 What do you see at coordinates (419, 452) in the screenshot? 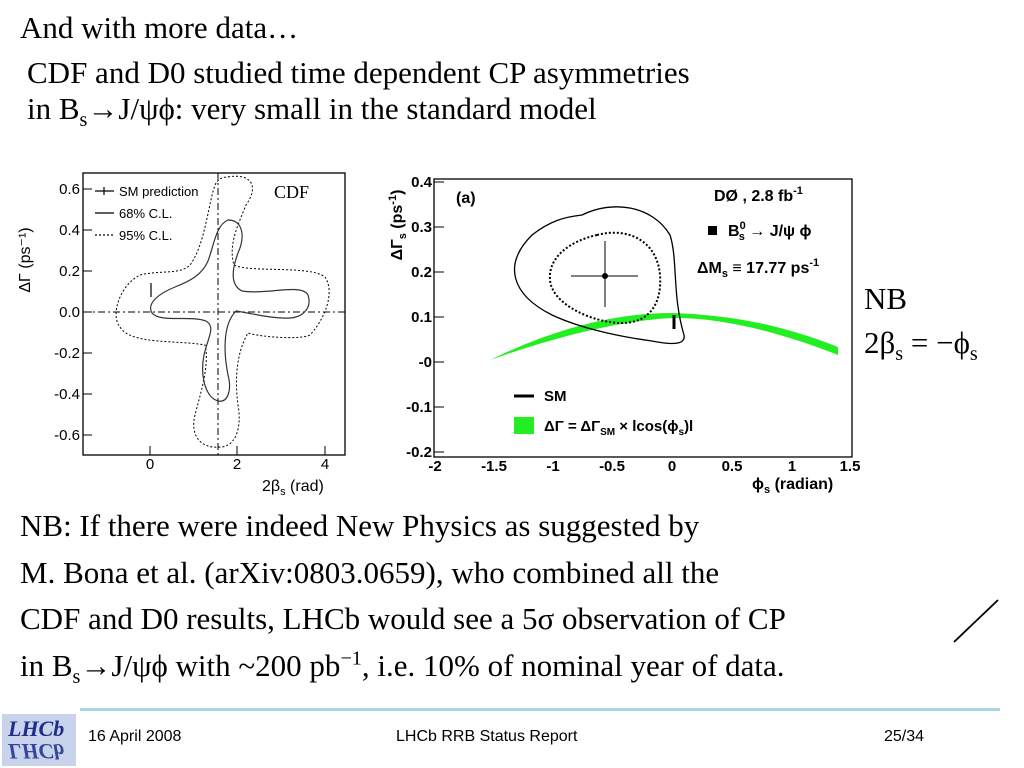
I see `d0-ytick: -0.2` at bounding box center [419, 452].